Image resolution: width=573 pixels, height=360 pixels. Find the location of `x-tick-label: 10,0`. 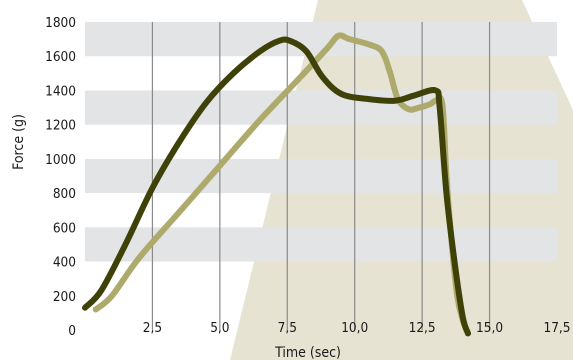

x-tick-label: 10,0 is located at coordinates (354, 328).